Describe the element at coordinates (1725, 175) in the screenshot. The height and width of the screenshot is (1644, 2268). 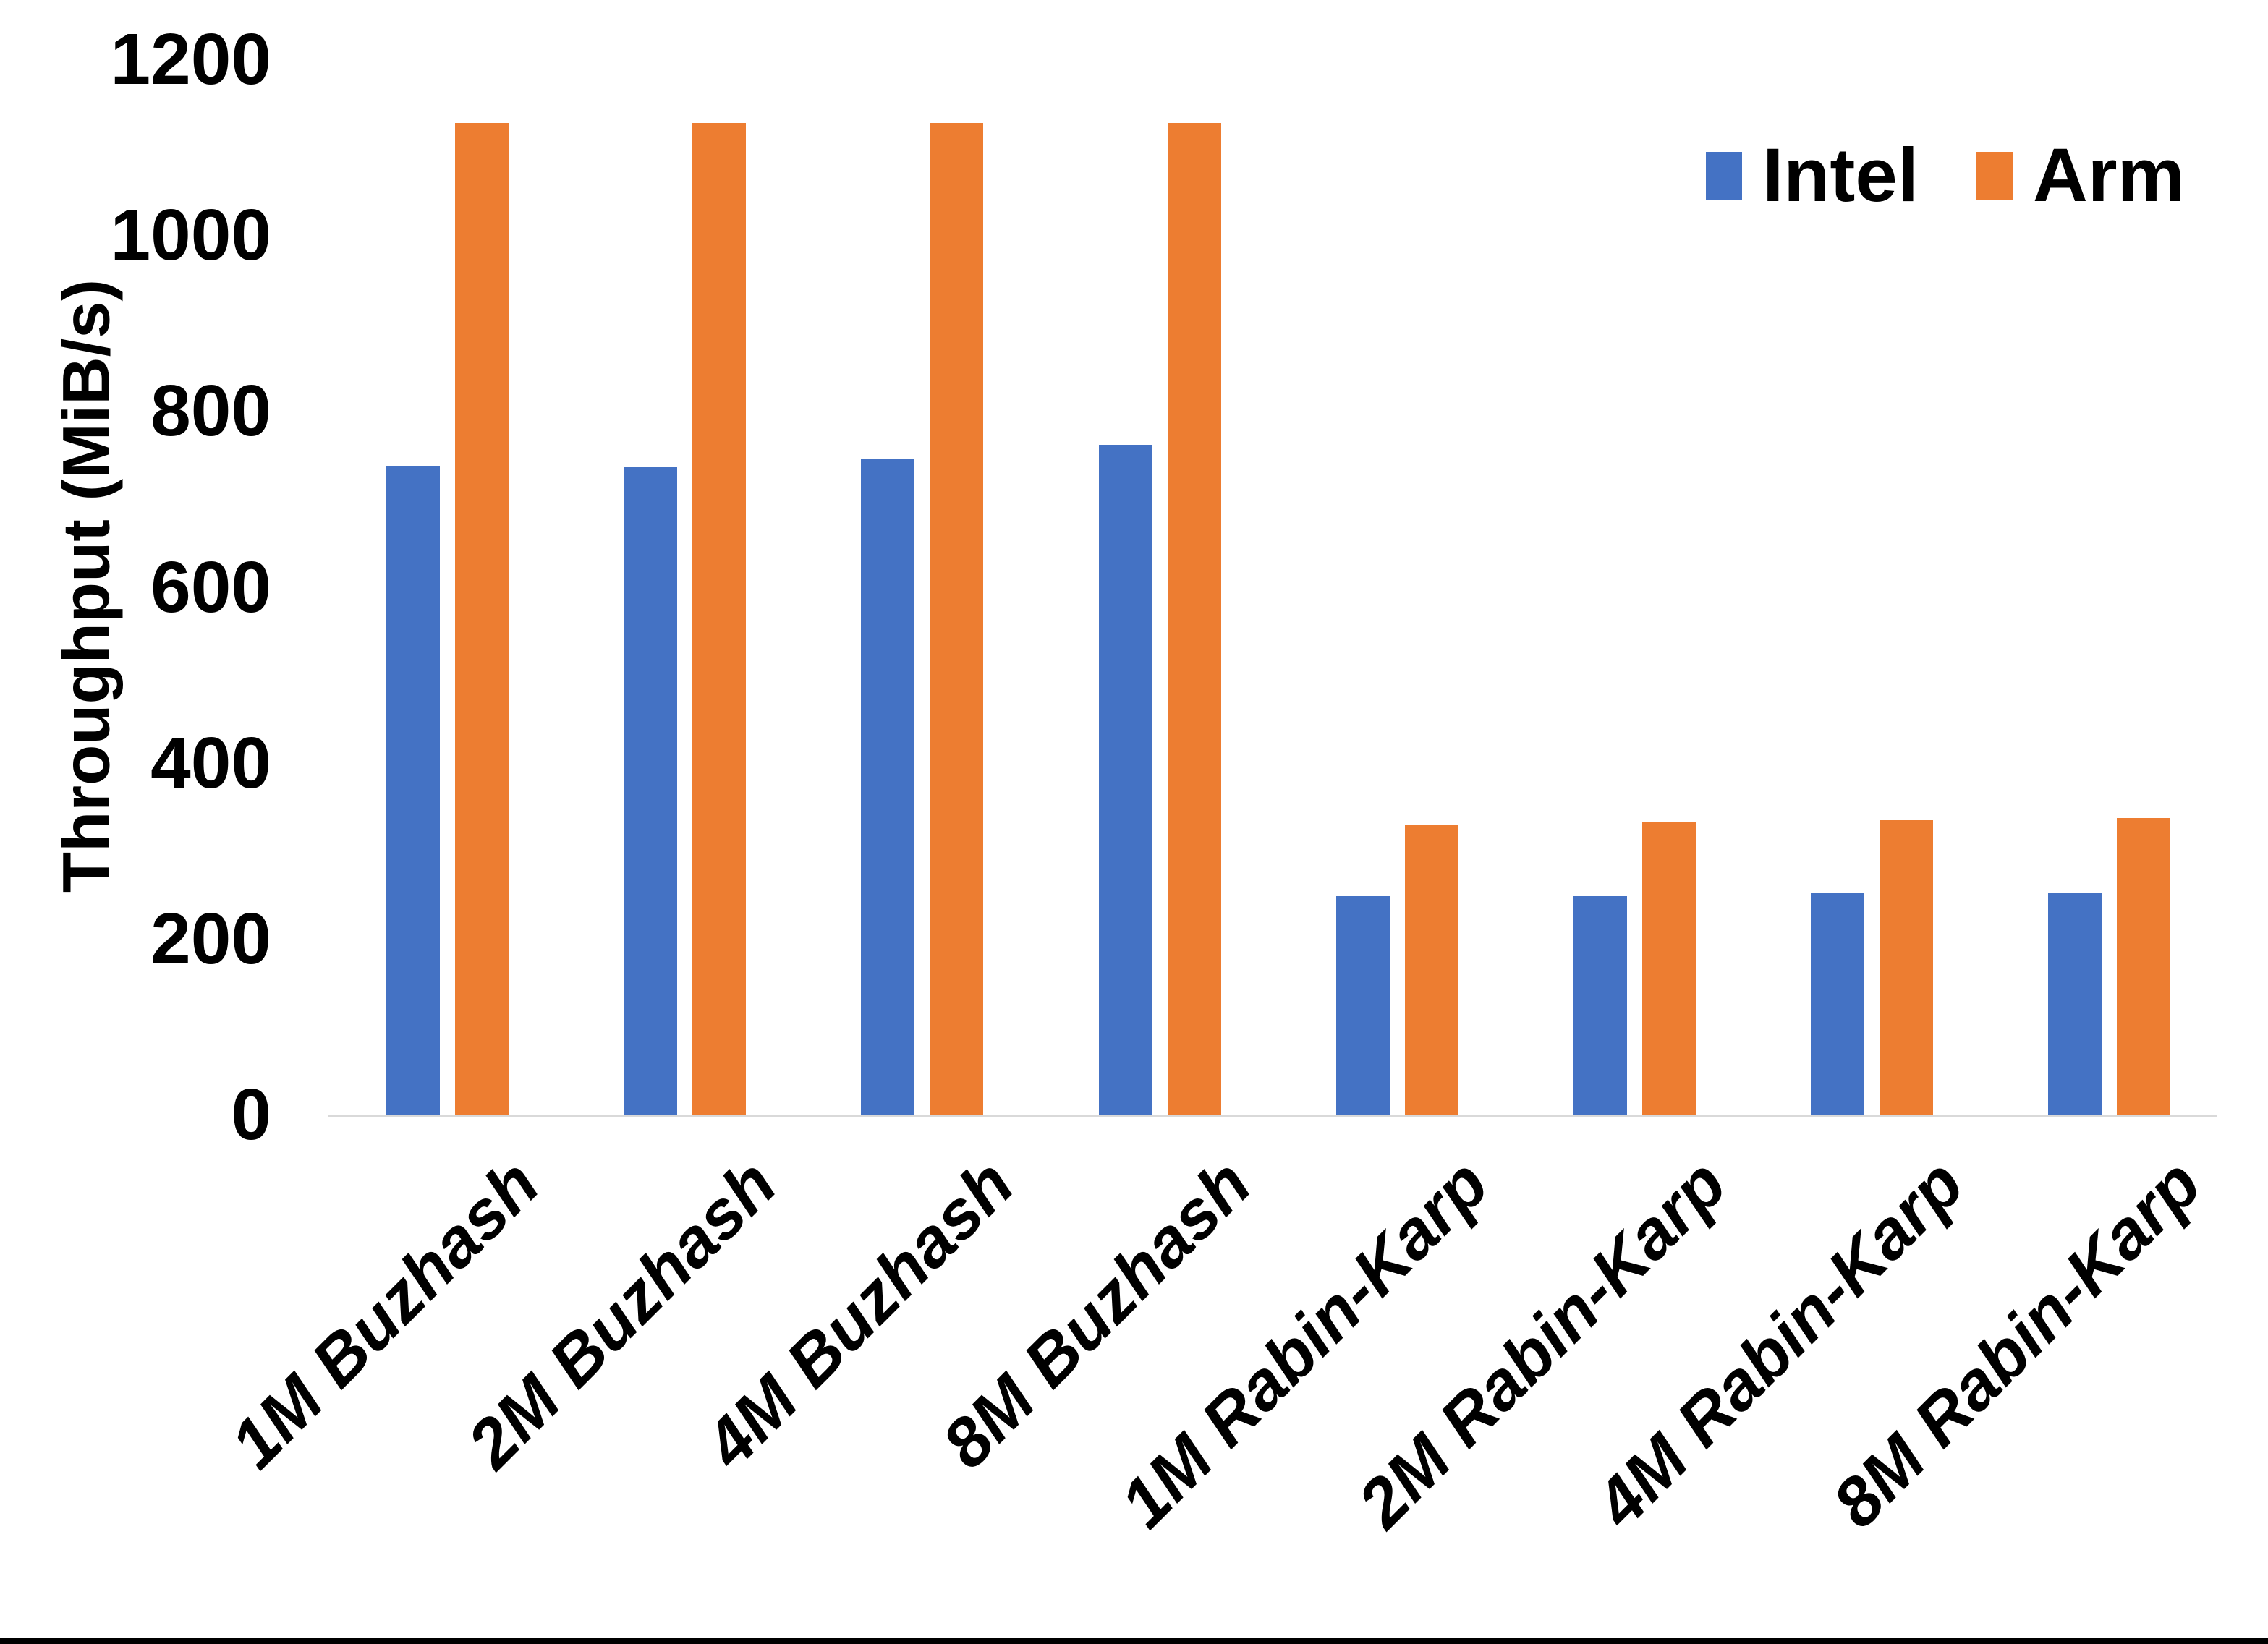
I see `legend-swatch-intel-icon` at that location.